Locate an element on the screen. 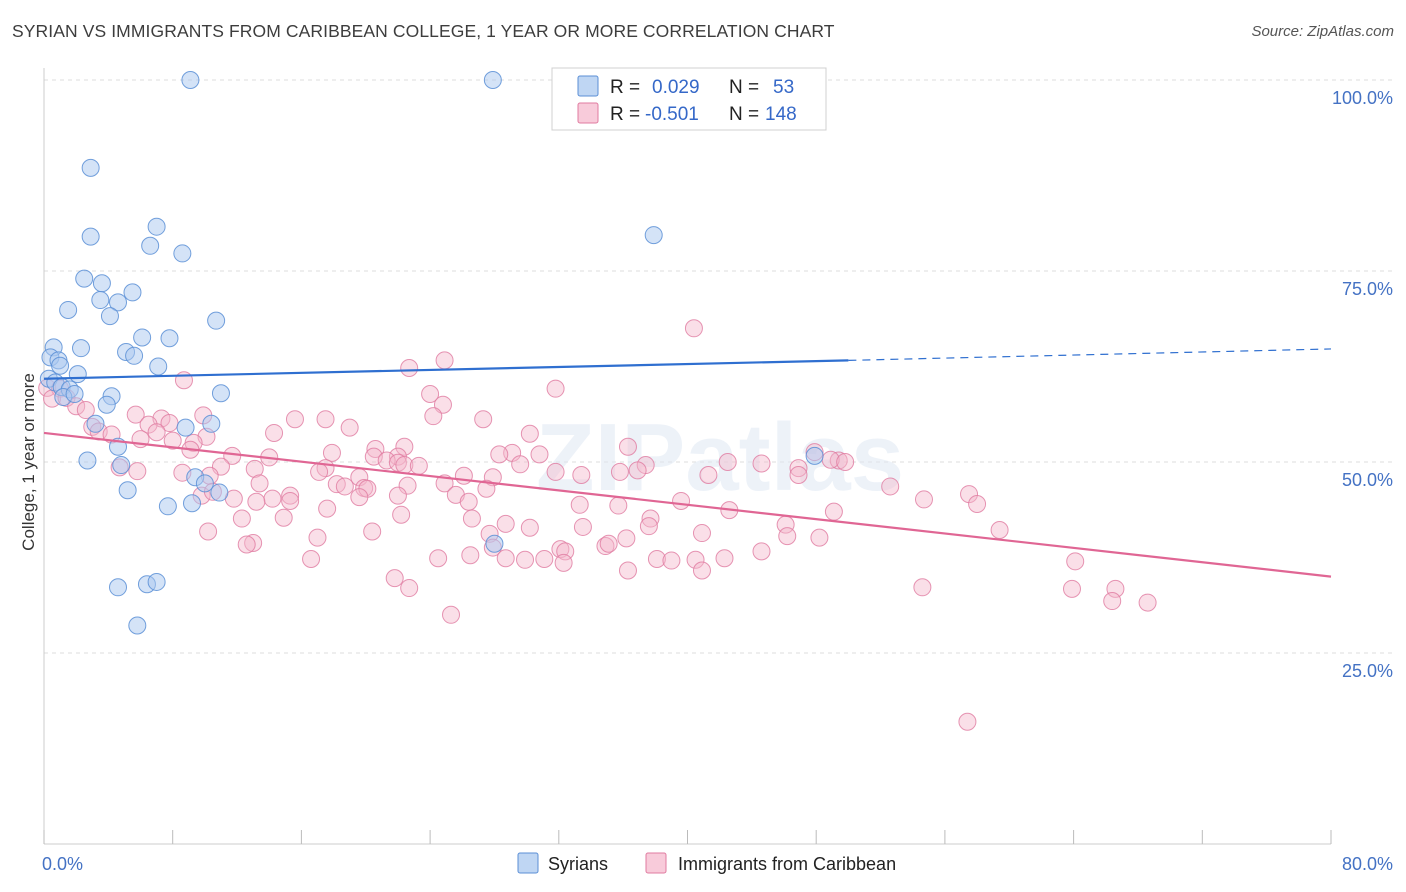 Image resolution: width=1406 pixels, height=892 pixels. y-axis-label: College, 1 year or more is located at coordinates (28, 462).